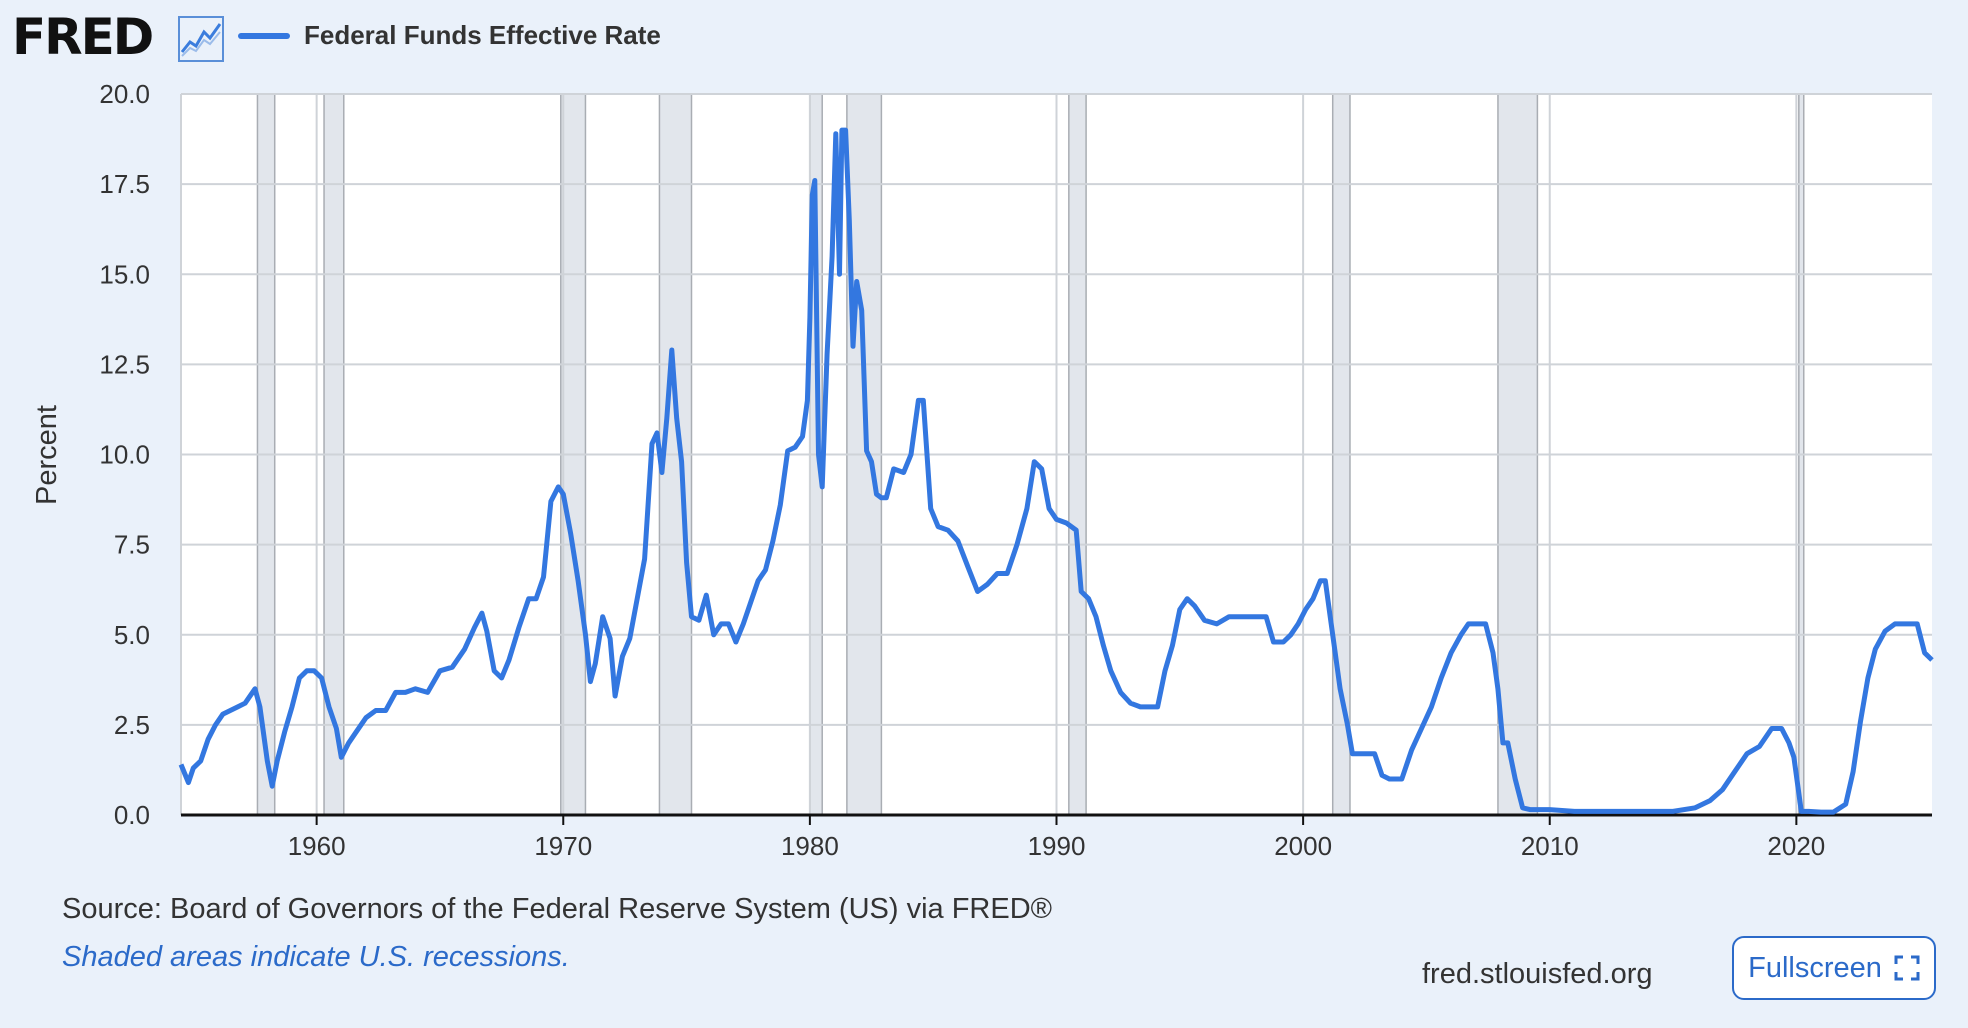 Image resolution: width=1968 pixels, height=1028 pixels. I want to click on header: FRED Federal Funds Effective Rate, so click(984, 40).